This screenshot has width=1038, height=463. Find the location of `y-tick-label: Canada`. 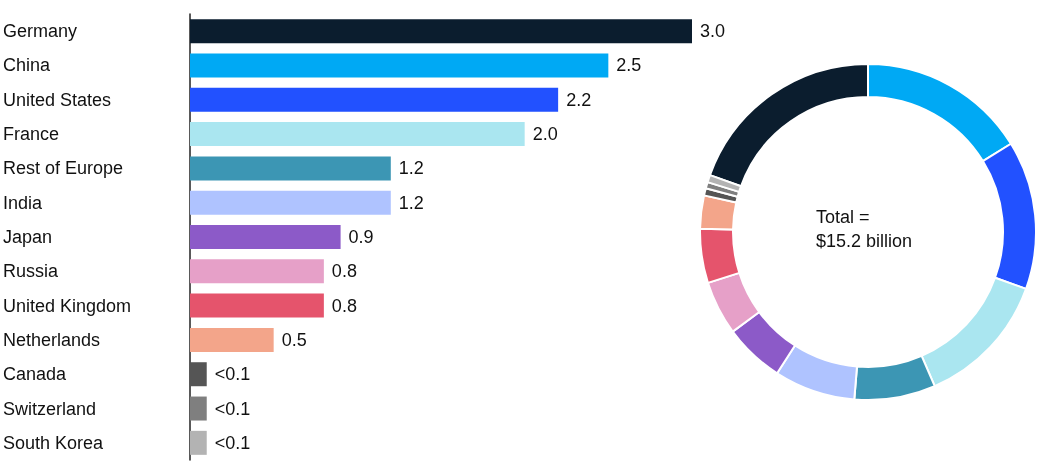

y-tick-label: Canada is located at coordinates (35, 374).